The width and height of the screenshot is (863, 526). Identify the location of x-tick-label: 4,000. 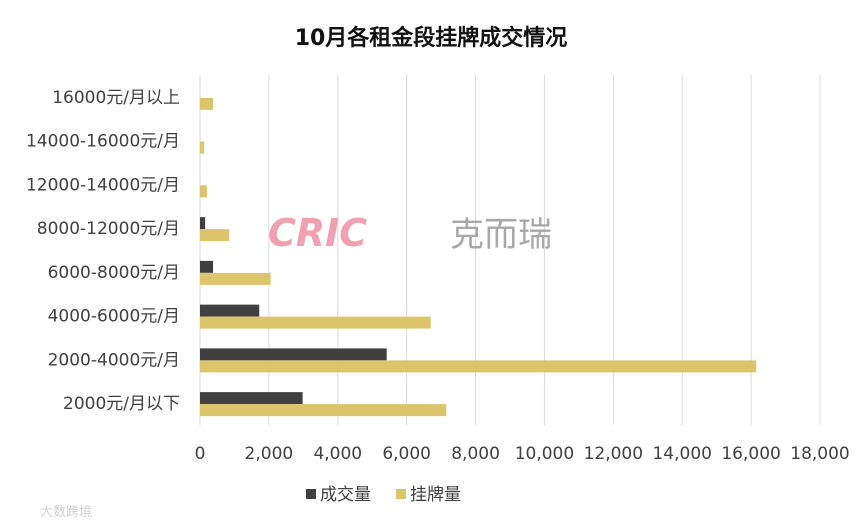
(337, 454).